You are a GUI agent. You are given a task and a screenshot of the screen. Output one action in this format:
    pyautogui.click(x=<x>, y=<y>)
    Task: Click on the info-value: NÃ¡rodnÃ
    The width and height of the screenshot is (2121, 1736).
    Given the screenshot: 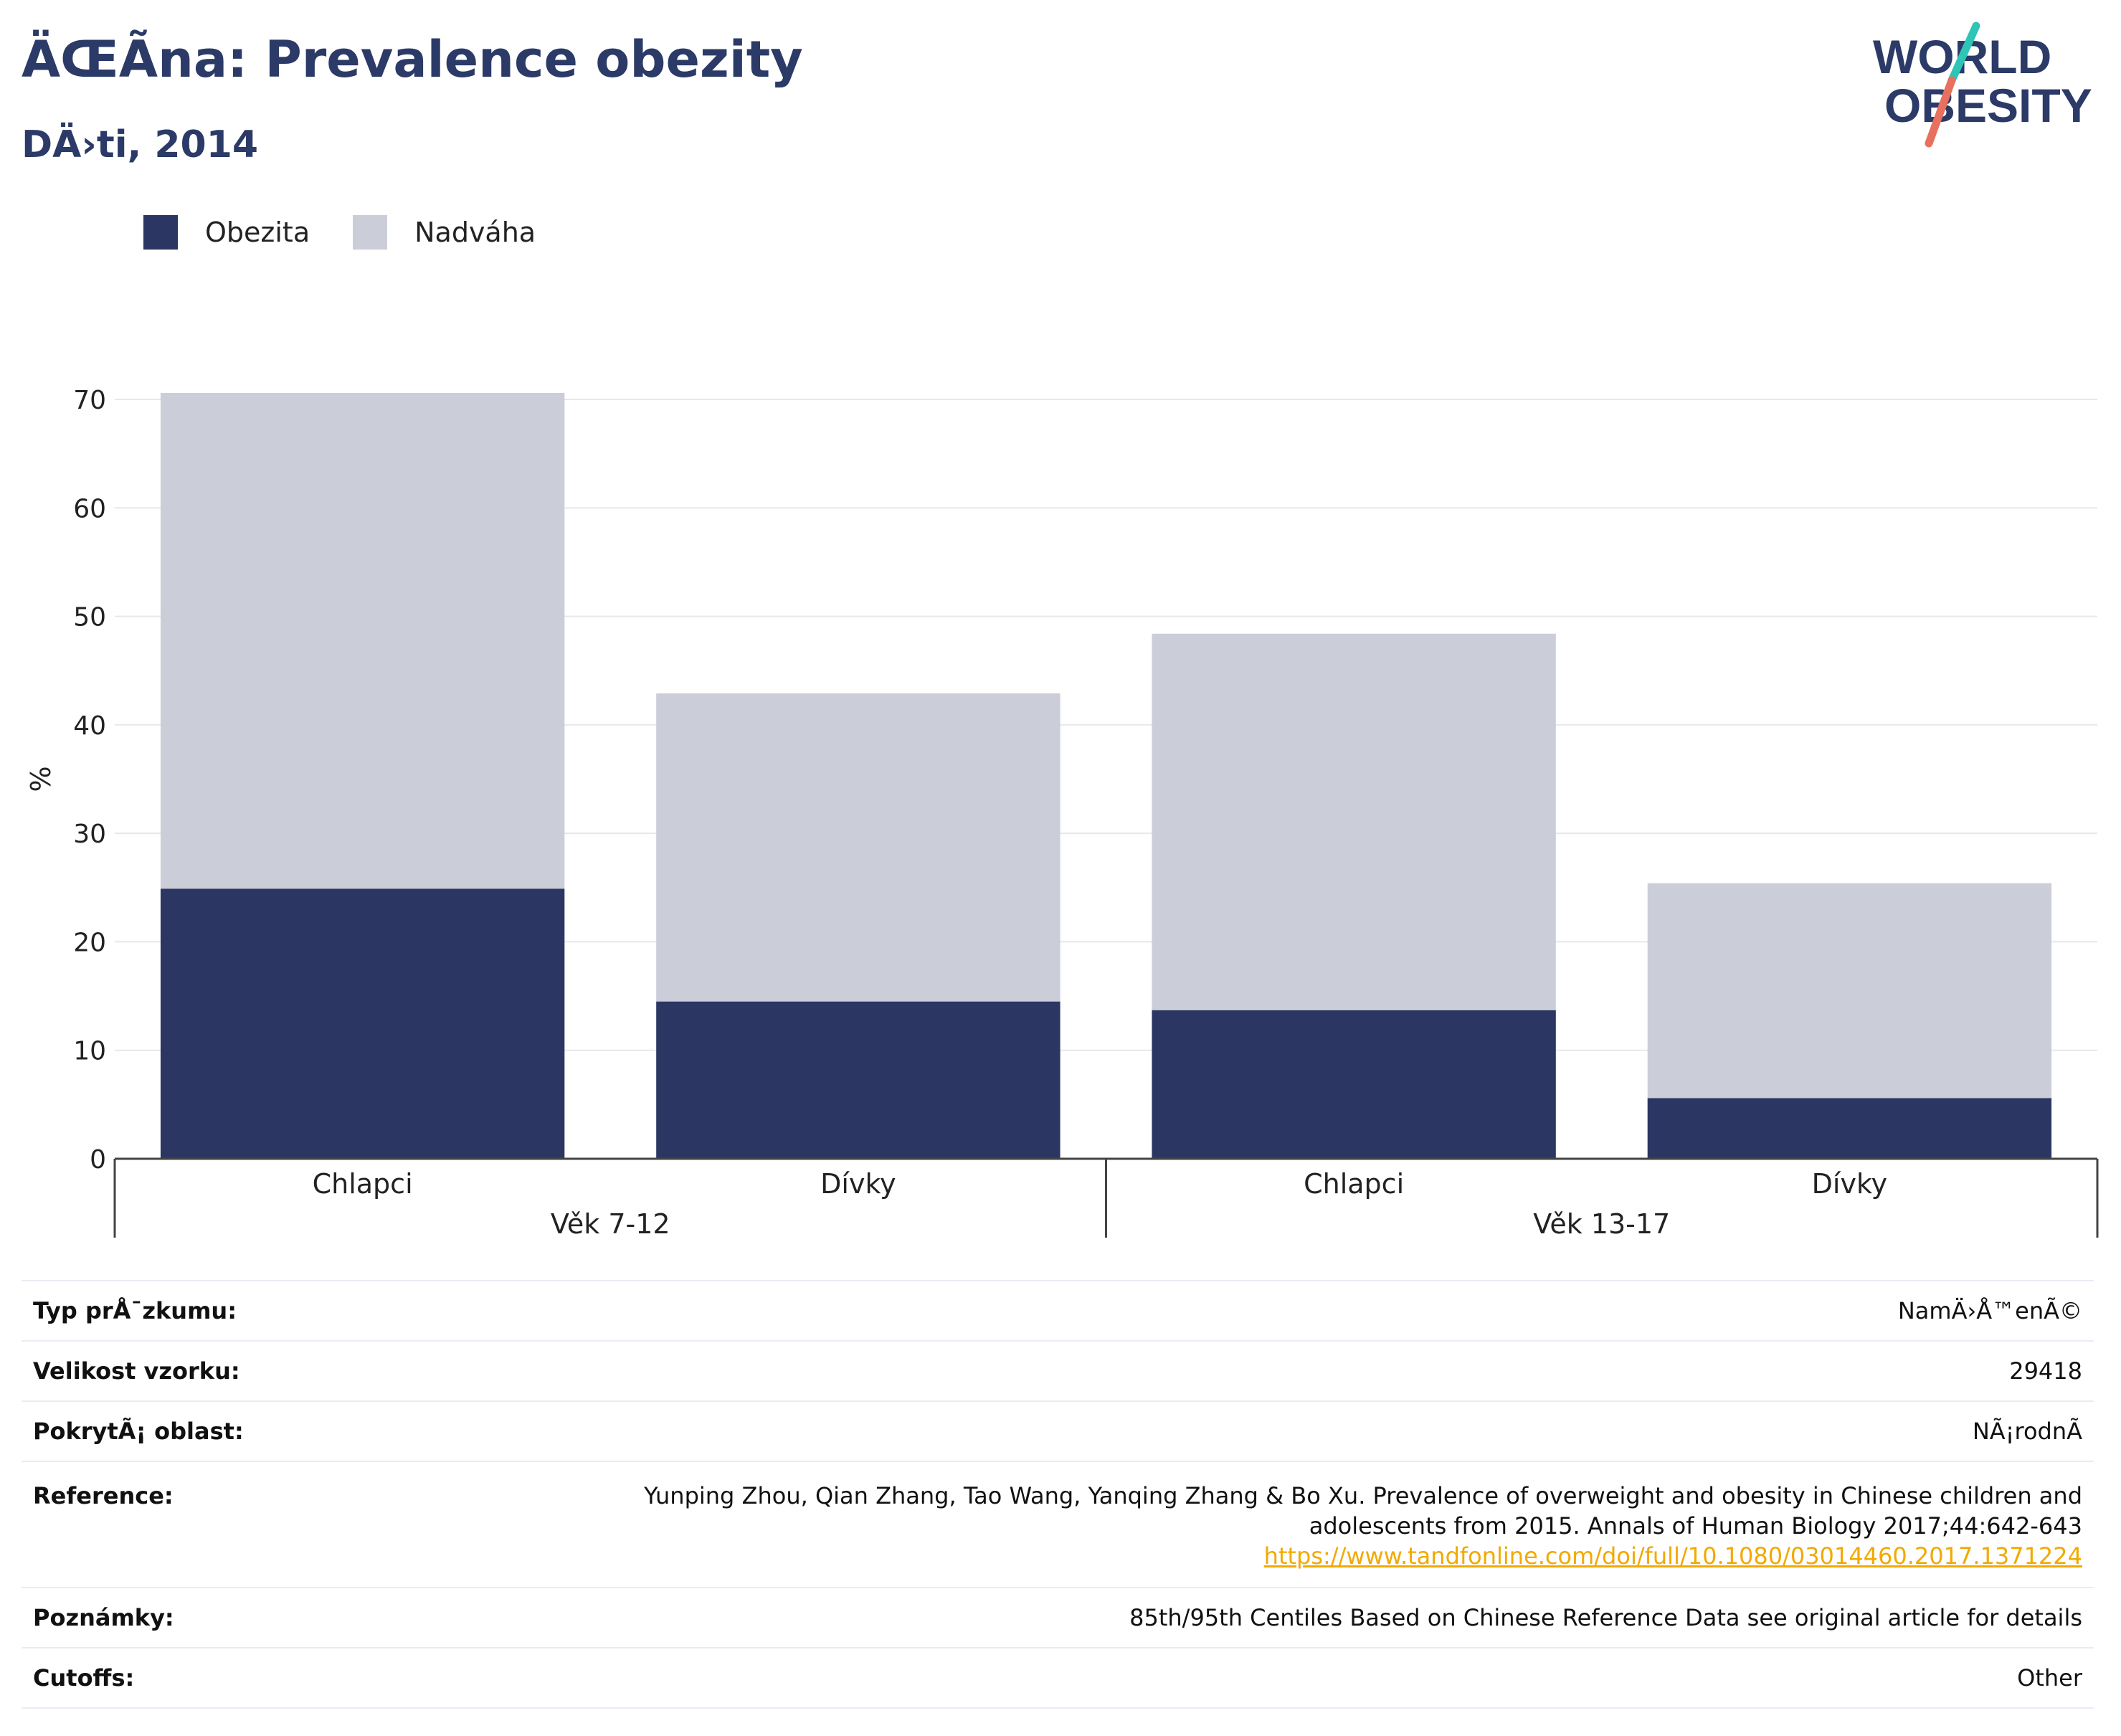 What is the action you would take?
    pyautogui.click(x=2027, y=1431)
    